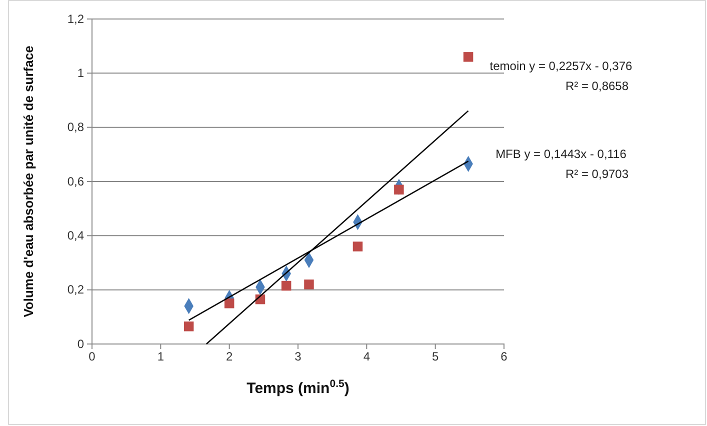  I want to click on x-tick-label: 4, so click(366, 357).